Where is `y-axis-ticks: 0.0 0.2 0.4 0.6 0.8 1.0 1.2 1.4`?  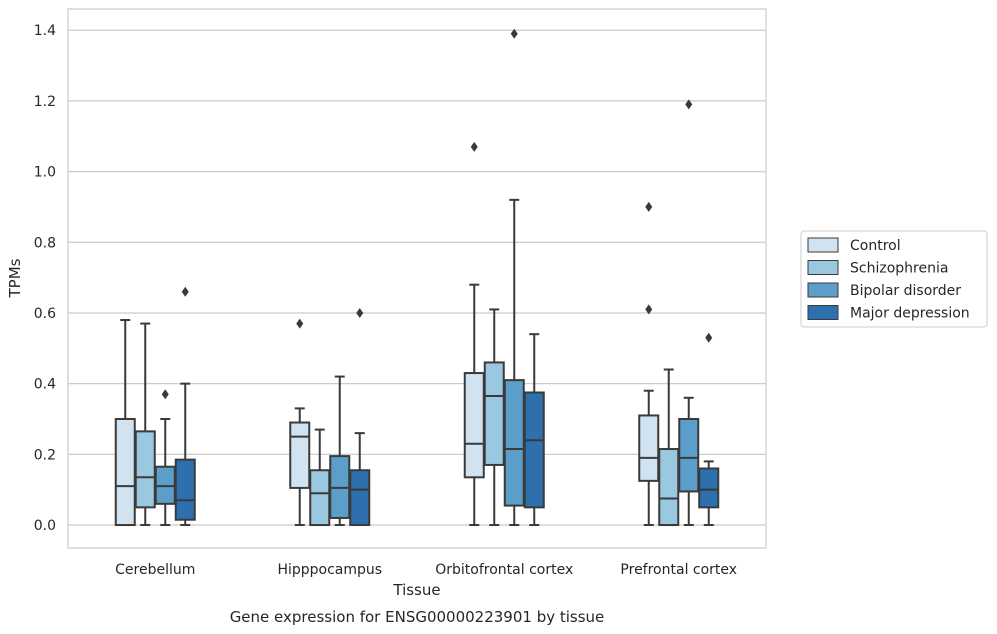 y-axis-ticks: 0.0 0.2 0.4 0.6 0.8 1.0 1.2 1.4 is located at coordinates (45, 278).